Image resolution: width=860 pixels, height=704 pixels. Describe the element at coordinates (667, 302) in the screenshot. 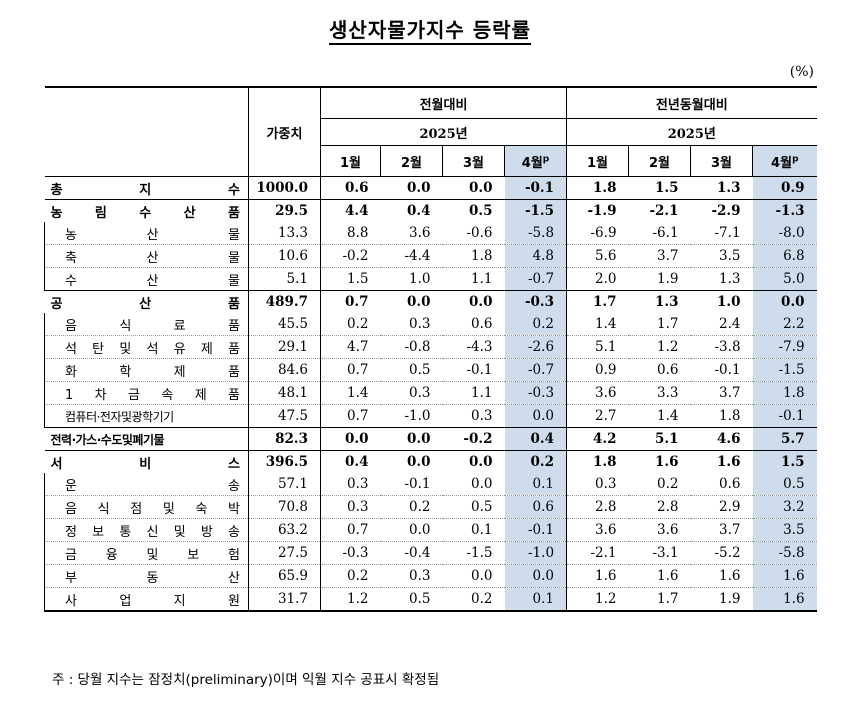

I see `yoy-value: 1.3` at that location.